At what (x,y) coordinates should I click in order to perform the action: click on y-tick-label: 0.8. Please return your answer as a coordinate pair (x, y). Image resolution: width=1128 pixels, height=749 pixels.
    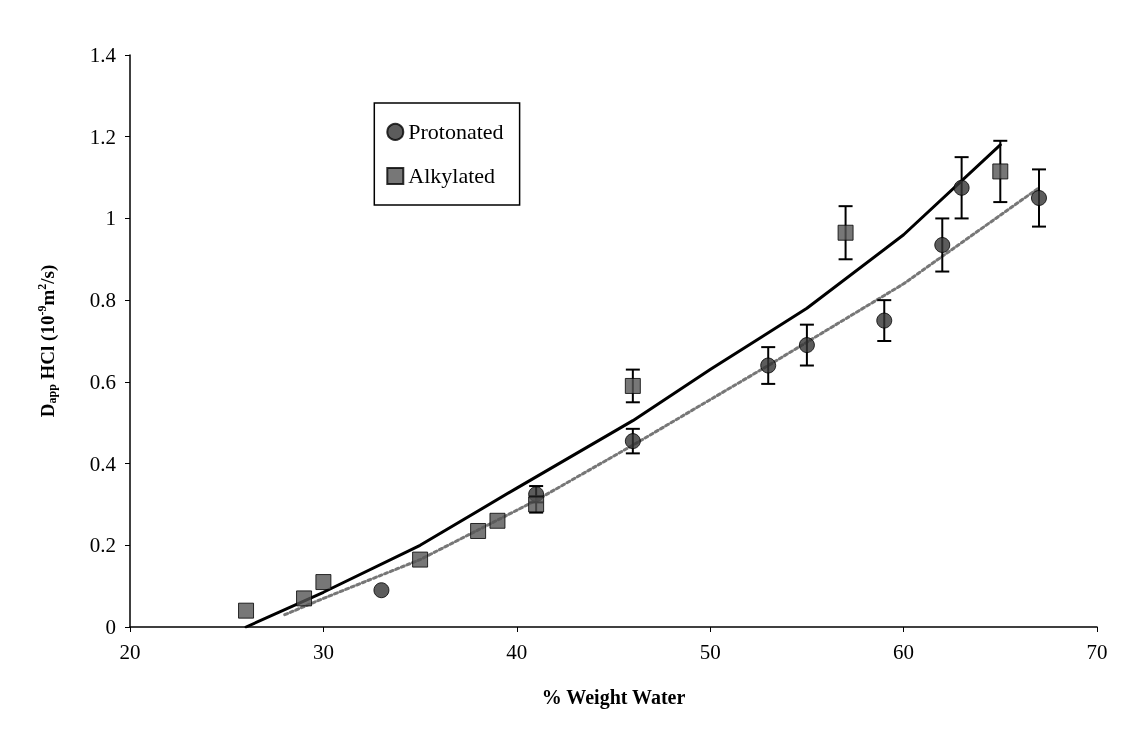
    Looking at the image, I should click on (102, 300).